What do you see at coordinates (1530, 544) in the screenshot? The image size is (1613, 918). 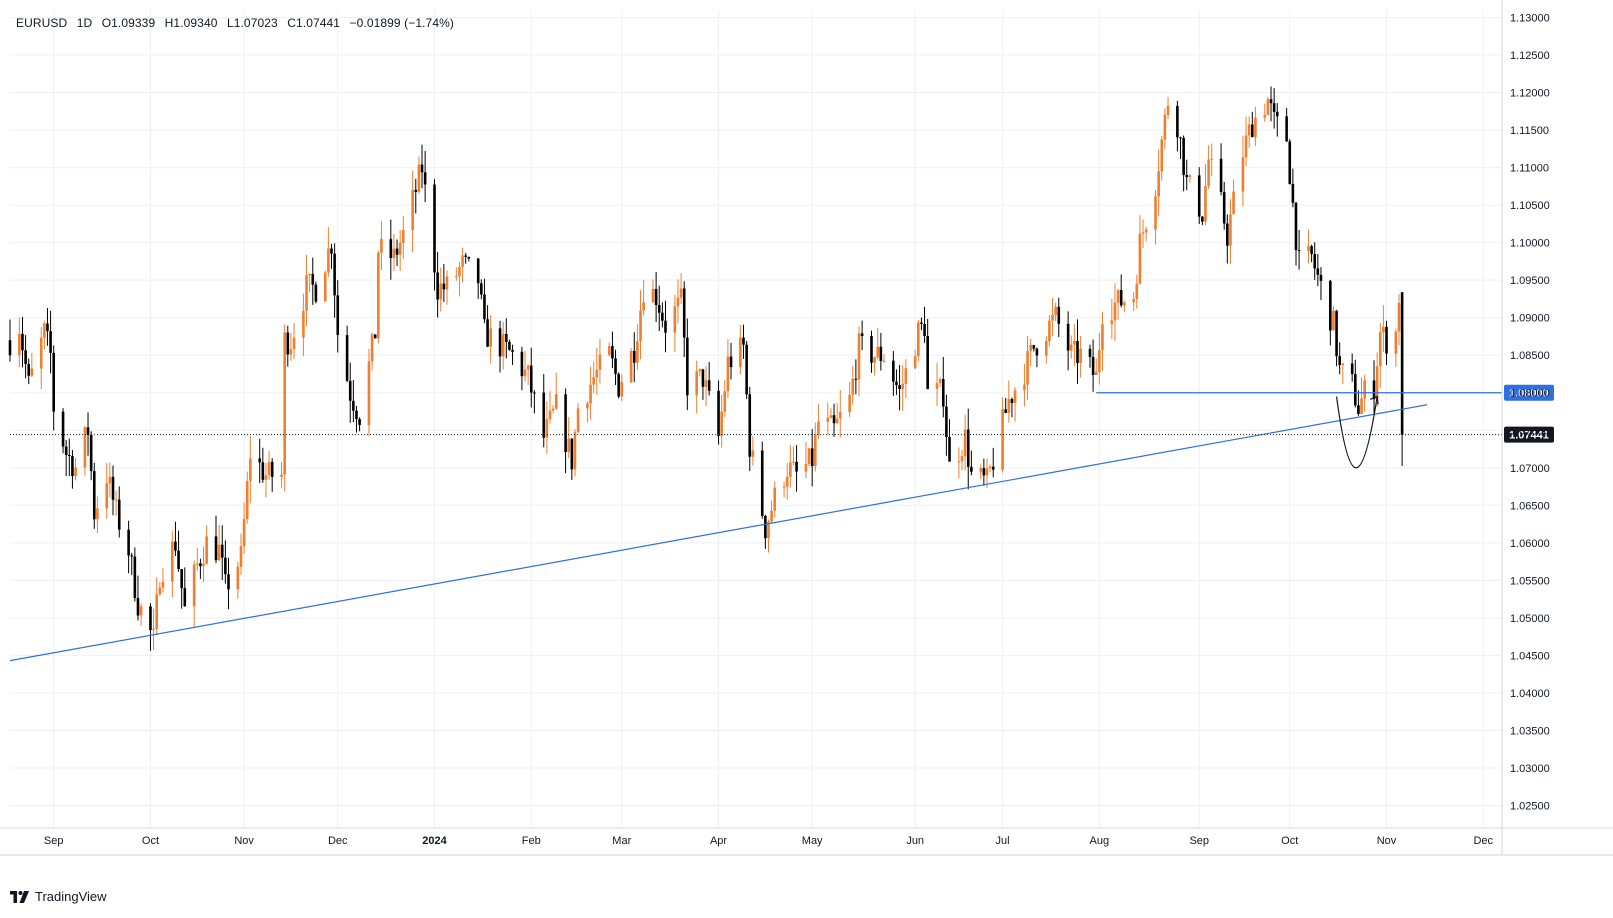 I see `y-tick-label: 1.06000` at bounding box center [1530, 544].